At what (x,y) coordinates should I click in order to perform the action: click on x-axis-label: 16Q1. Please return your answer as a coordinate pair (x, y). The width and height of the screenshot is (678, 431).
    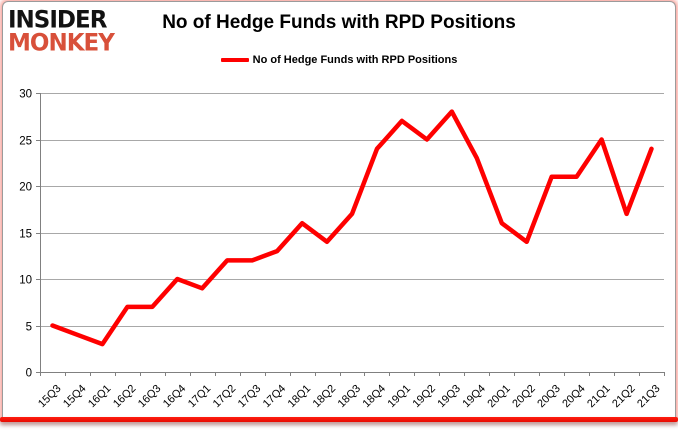
    Looking at the image, I should click on (100, 397).